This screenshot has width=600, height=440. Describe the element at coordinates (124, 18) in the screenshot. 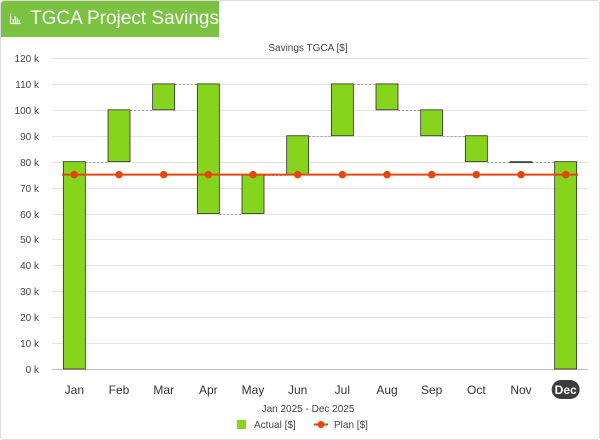

I see `page-title: TGCA Project Savings` at that location.